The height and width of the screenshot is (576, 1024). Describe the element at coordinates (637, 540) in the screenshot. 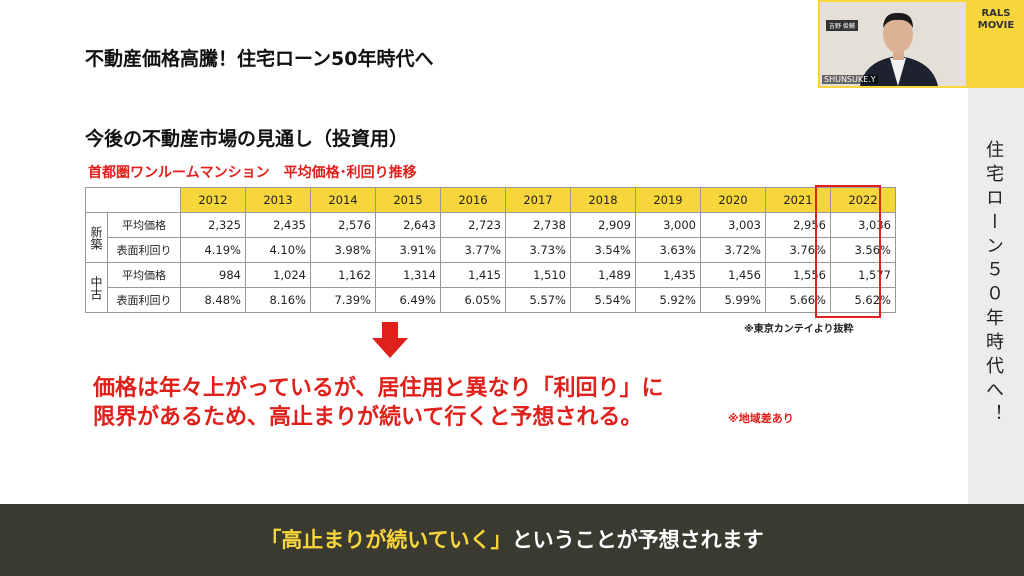

I see `caption-text: ということが予想されます` at that location.